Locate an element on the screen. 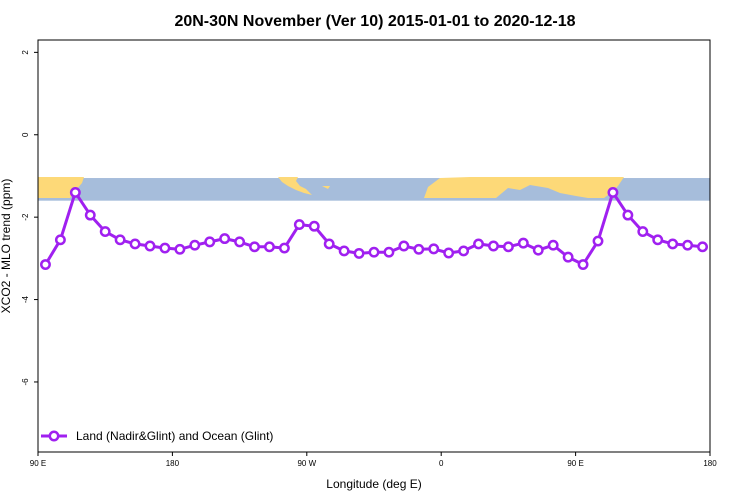  y-axis: 2 0 -2 -4 -6 is located at coordinates (29, 218).